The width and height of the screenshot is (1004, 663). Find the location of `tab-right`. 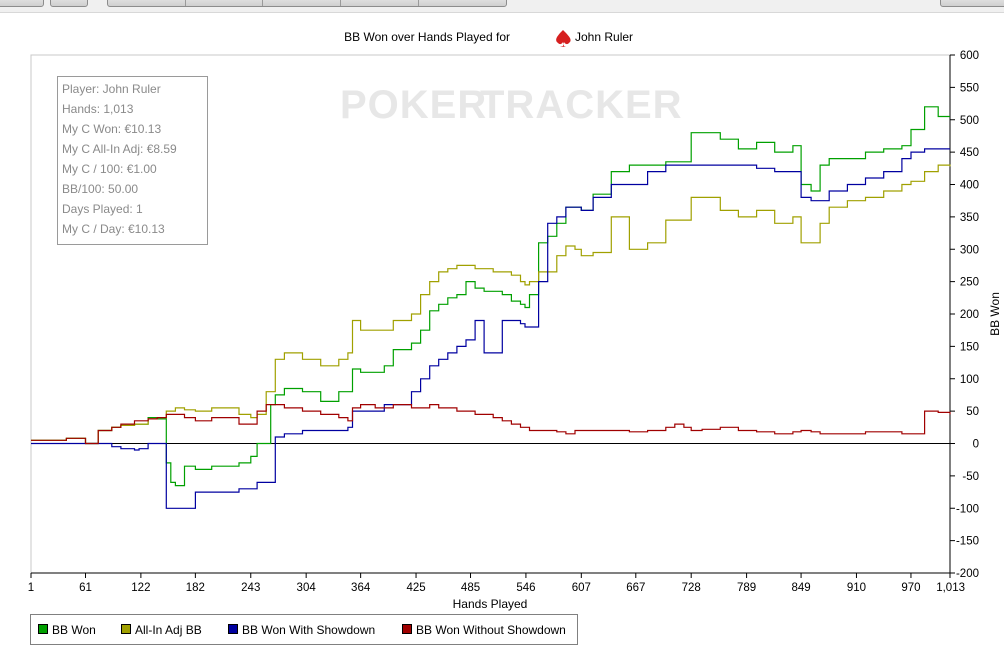

tab-right is located at coordinates (972, 3).